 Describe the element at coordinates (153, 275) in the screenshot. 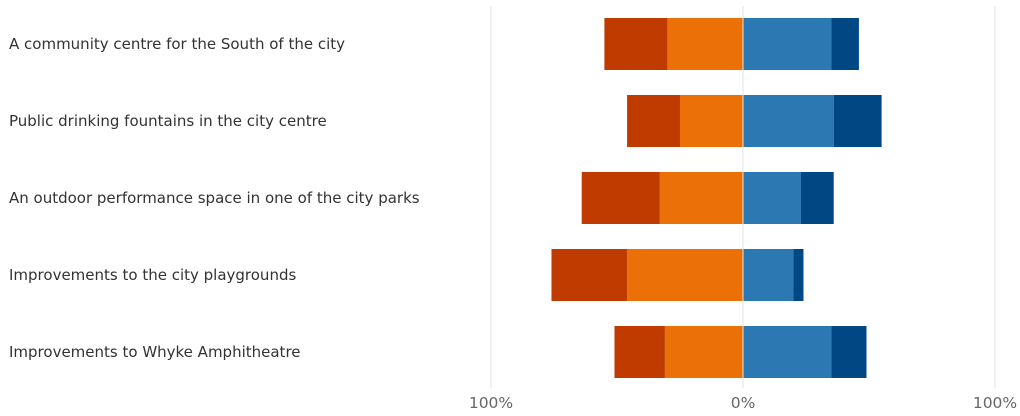

I see `category-label: Improvements to the city playgrounds` at that location.